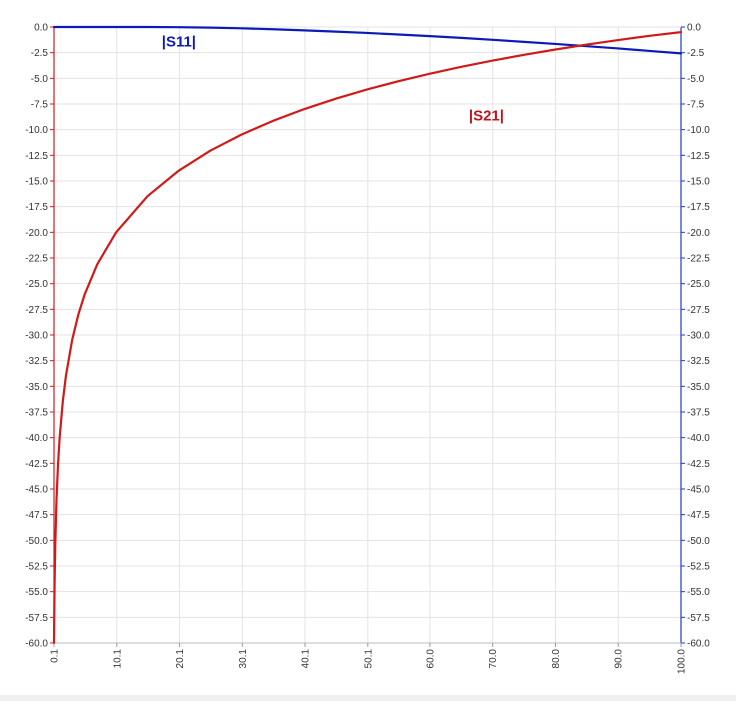 Image resolution: width=736 pixels, height=701 pixels. Describe the element at coordinates (493, 659) in the screenshot. I see `x-tick-label: 70.0` at that location.